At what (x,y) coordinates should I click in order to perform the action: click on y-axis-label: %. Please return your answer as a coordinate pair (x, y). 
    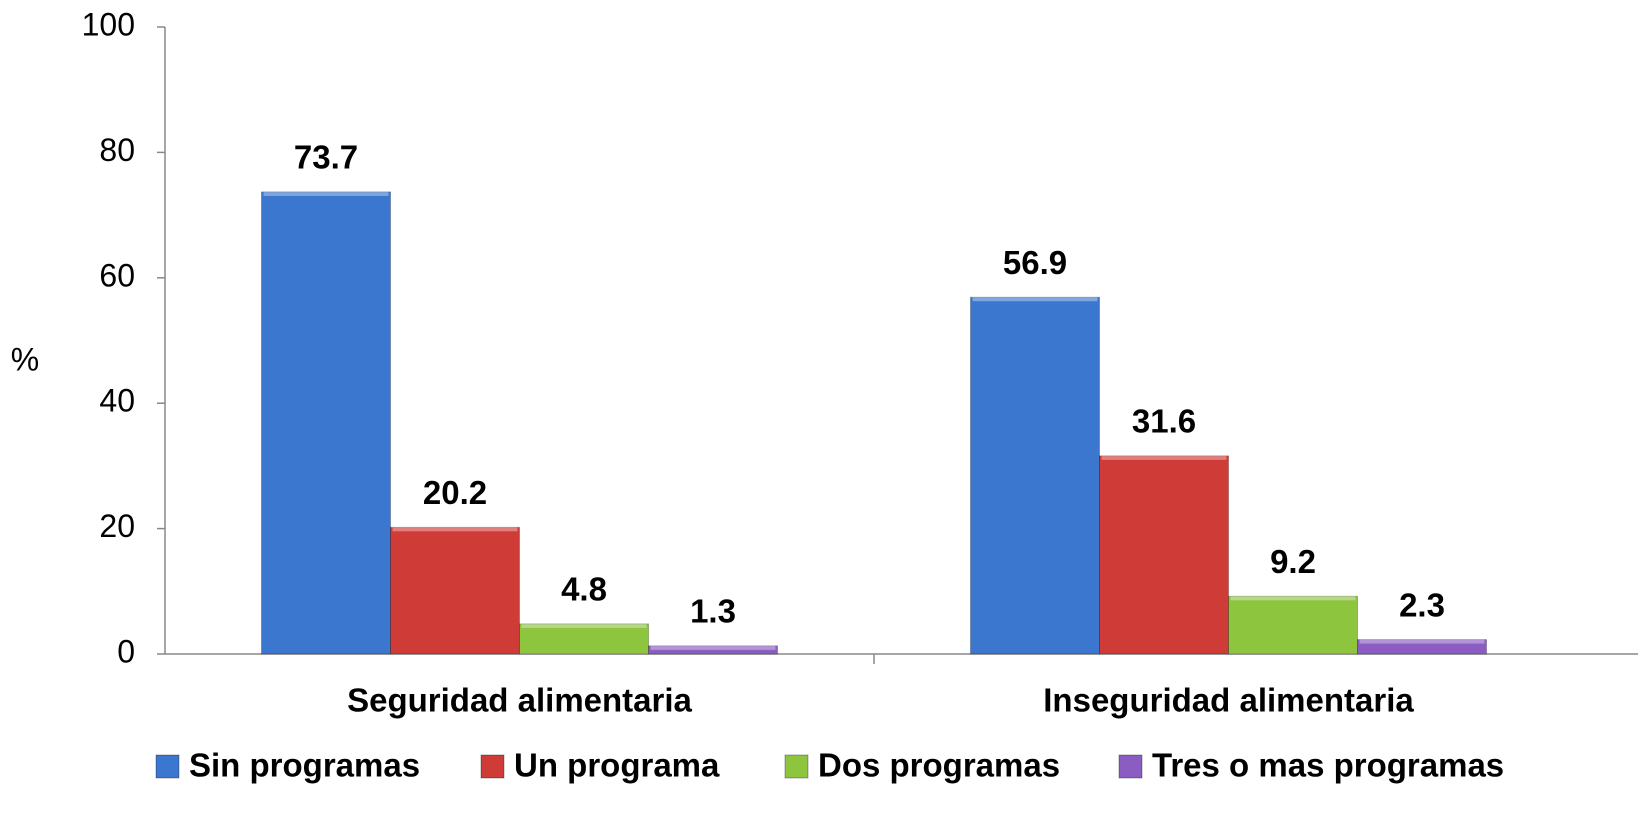
    Looking at the image, I should click on (25, 359).